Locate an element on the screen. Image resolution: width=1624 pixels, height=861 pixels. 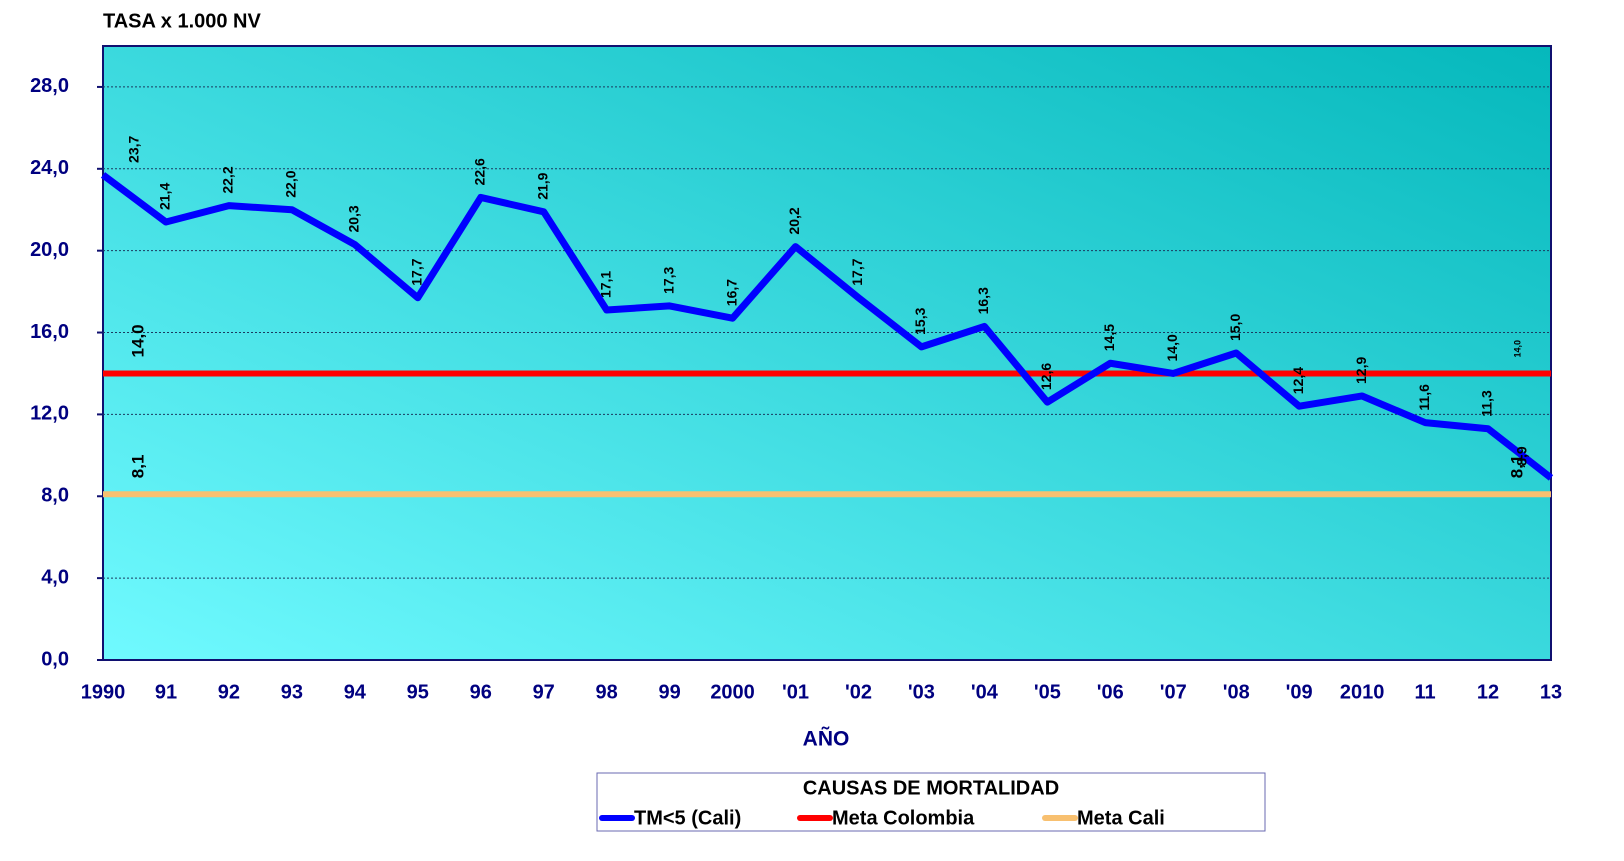
x-tick-label: 99 is located at coordinates (669, 692).